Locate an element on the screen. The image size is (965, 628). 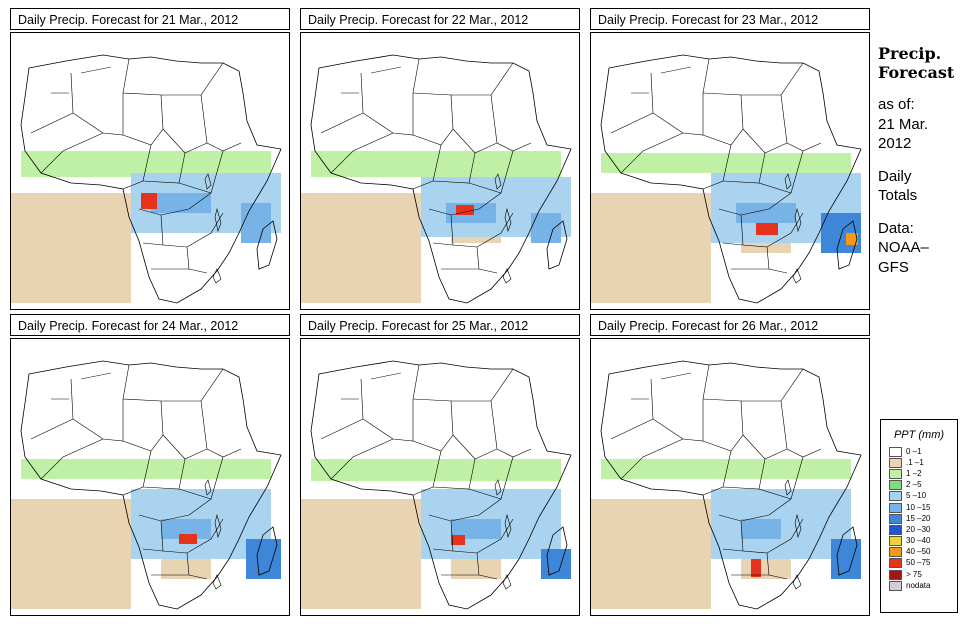
legend-item: 2 –5 is located at coordinates (919, 485).